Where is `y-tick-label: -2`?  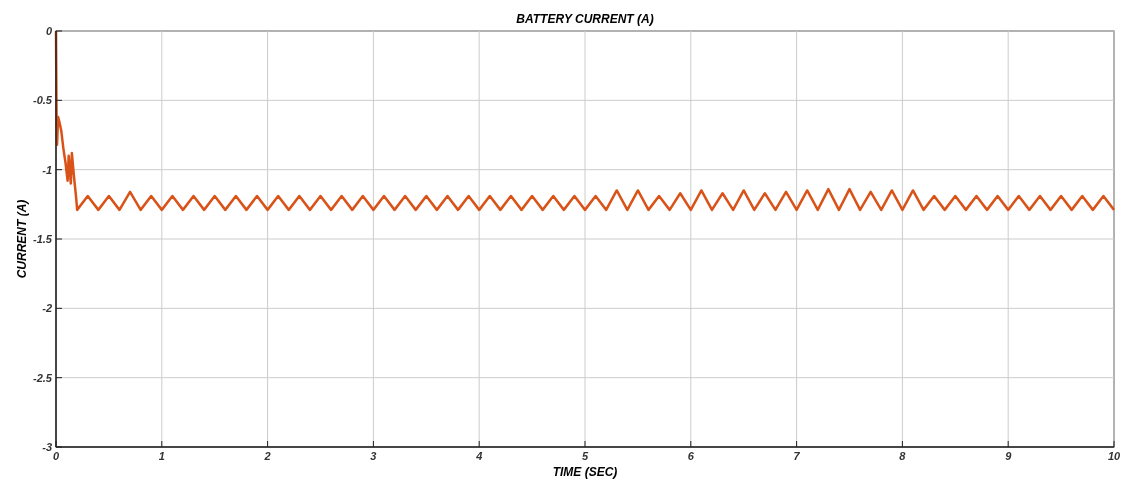 y-tick-label: -2 is located at coordinates (47, 308).